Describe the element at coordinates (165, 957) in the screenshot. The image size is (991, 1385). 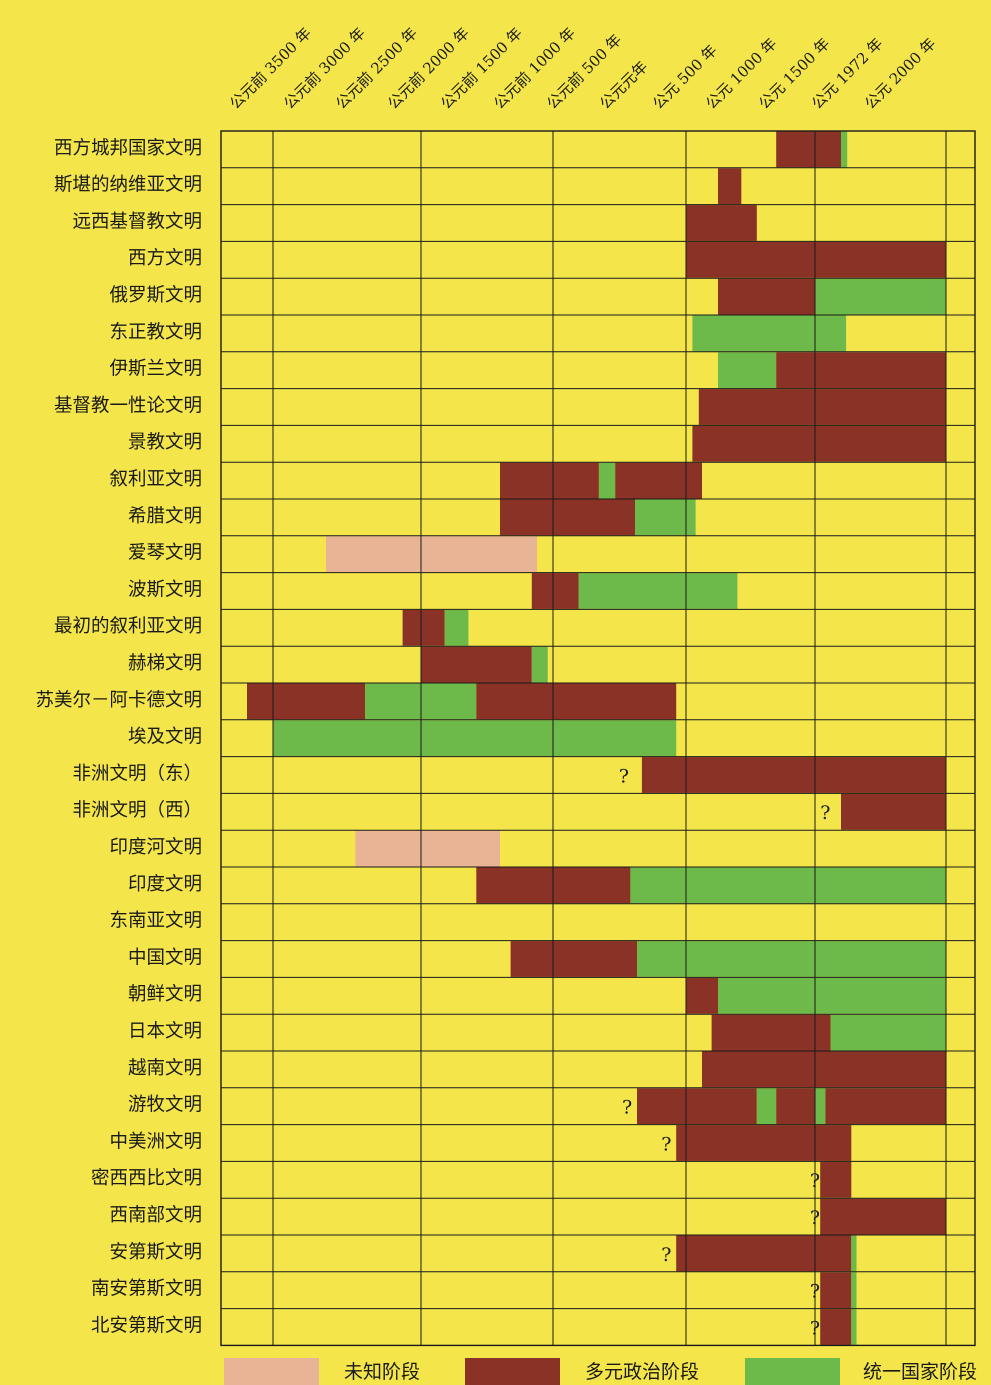
I see `row-label: 中国文明` at that location.